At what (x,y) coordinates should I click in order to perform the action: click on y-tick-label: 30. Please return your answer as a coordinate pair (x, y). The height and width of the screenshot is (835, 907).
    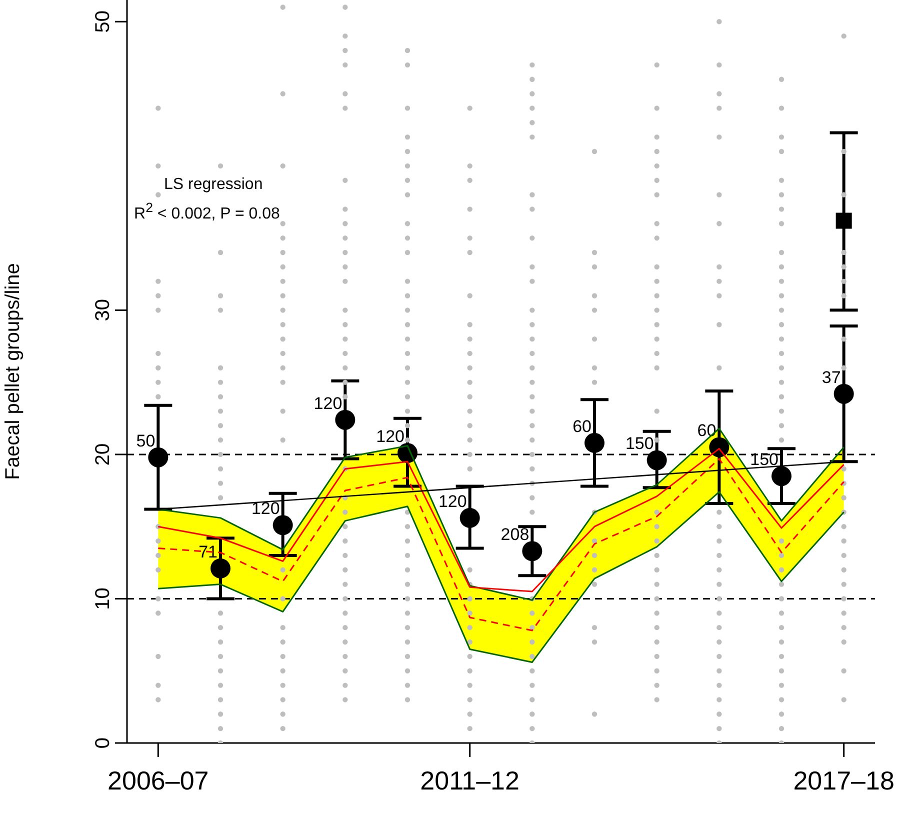
    Looking at the image, I should click on (103, 310).